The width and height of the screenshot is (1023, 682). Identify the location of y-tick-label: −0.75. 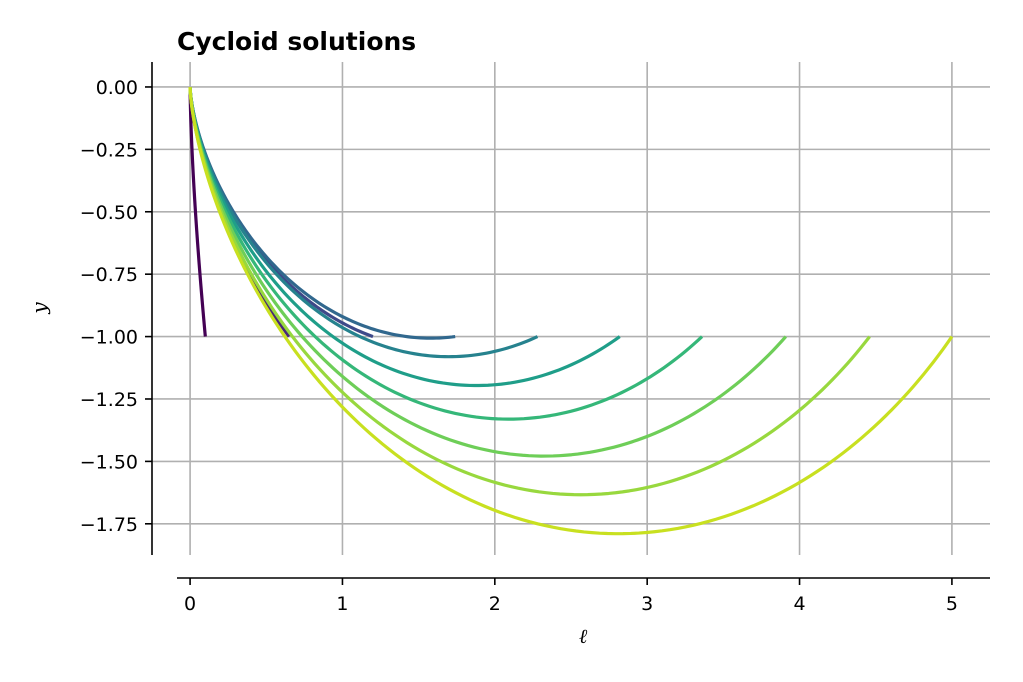
(109, 275).